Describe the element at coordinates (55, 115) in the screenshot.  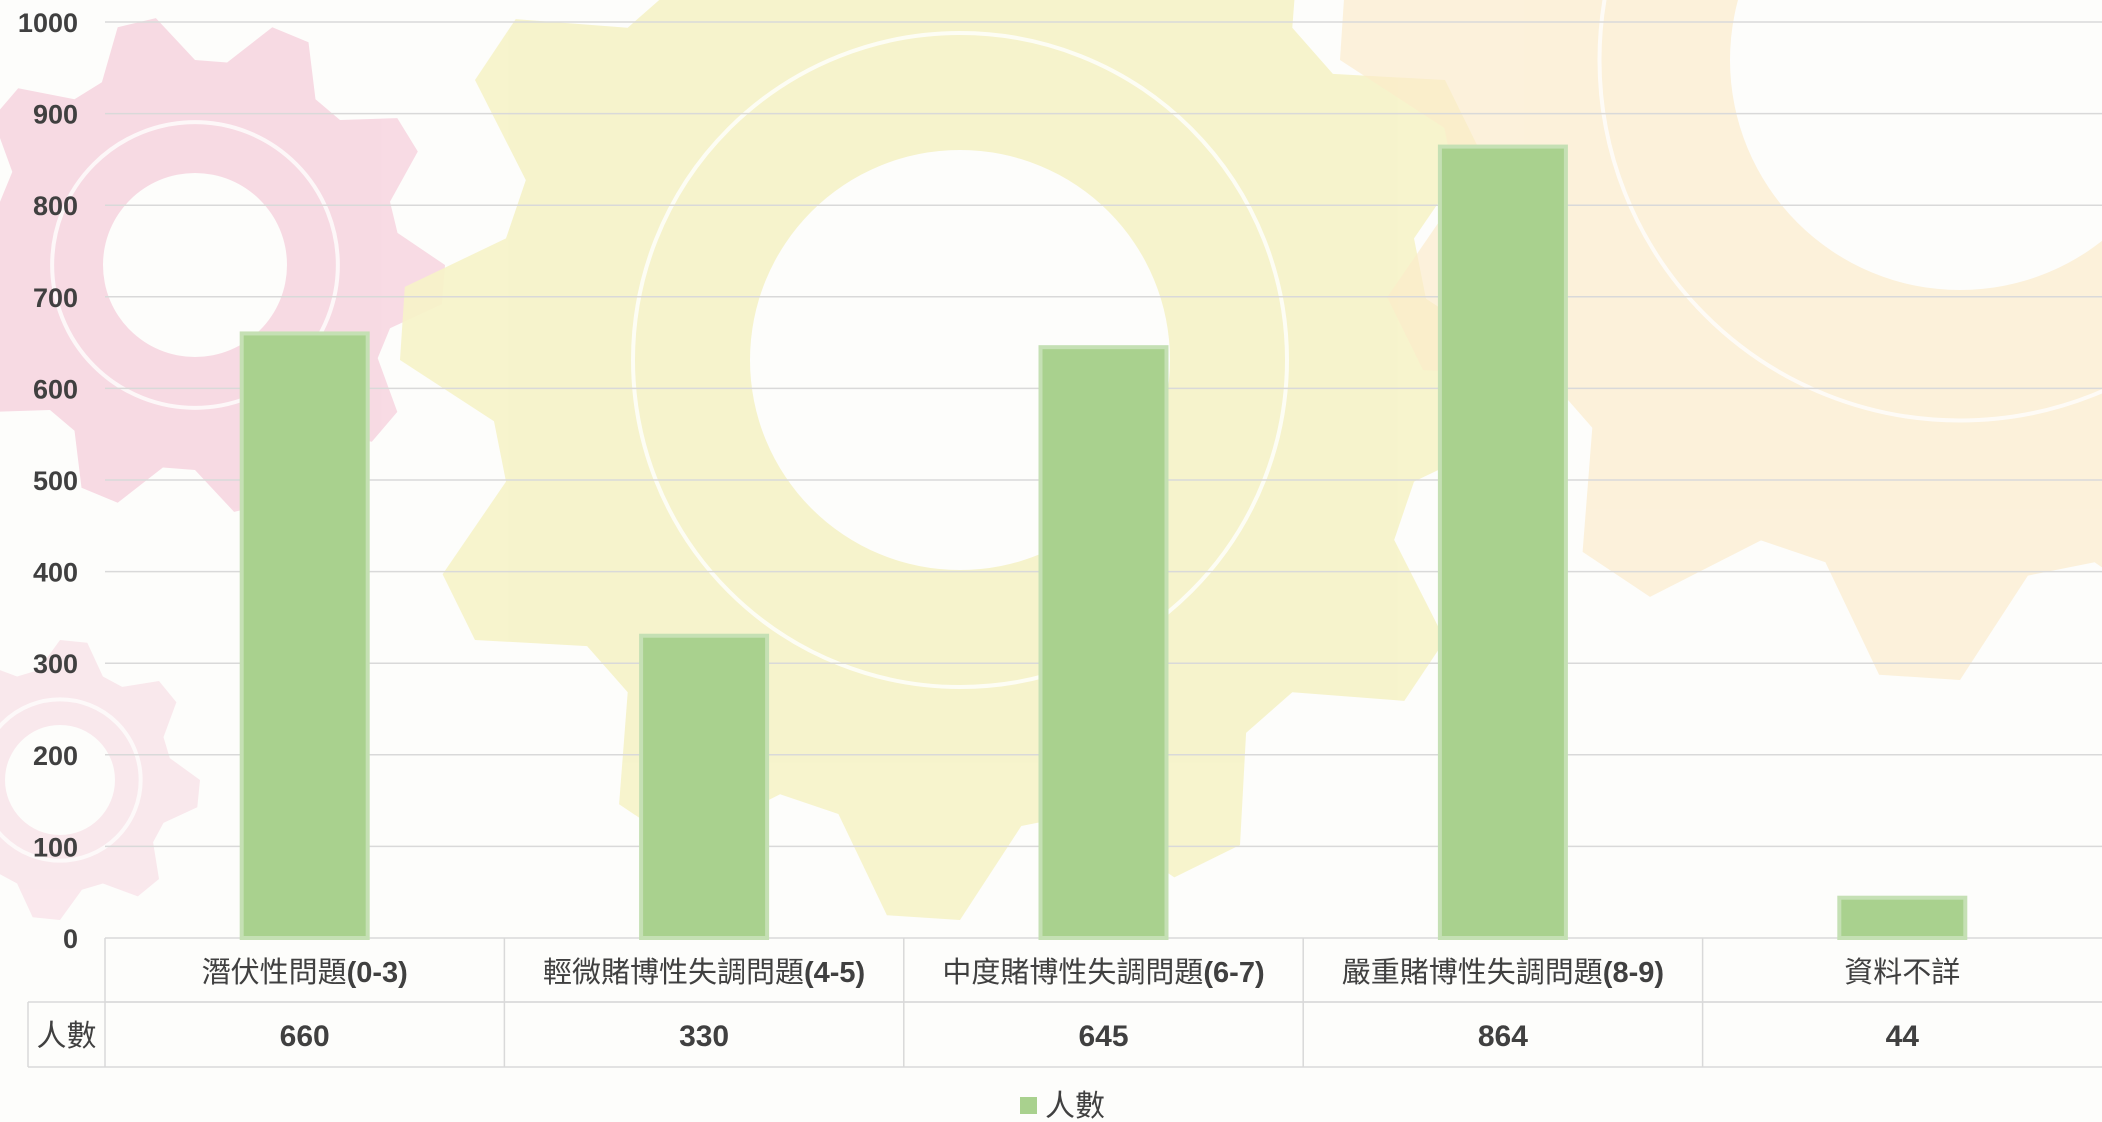
I see `y-tick-label: 900` at that location.